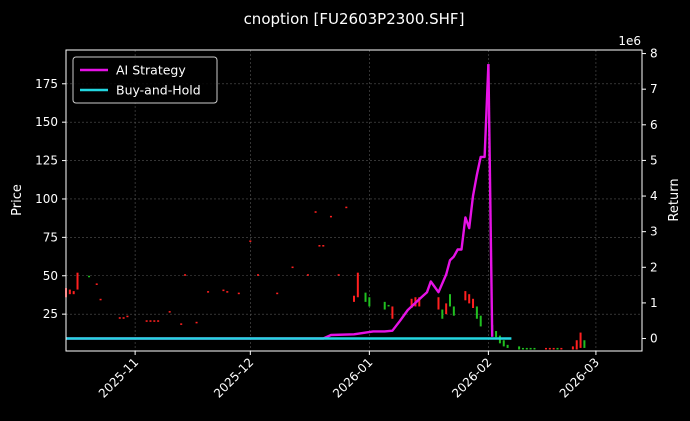 This screenshot has height=421, width=690. What do you see at coordinates (158, 90) in the screenshot?
I see `legend-label: Buy-and-Hold` at bounding box center [158, 90].